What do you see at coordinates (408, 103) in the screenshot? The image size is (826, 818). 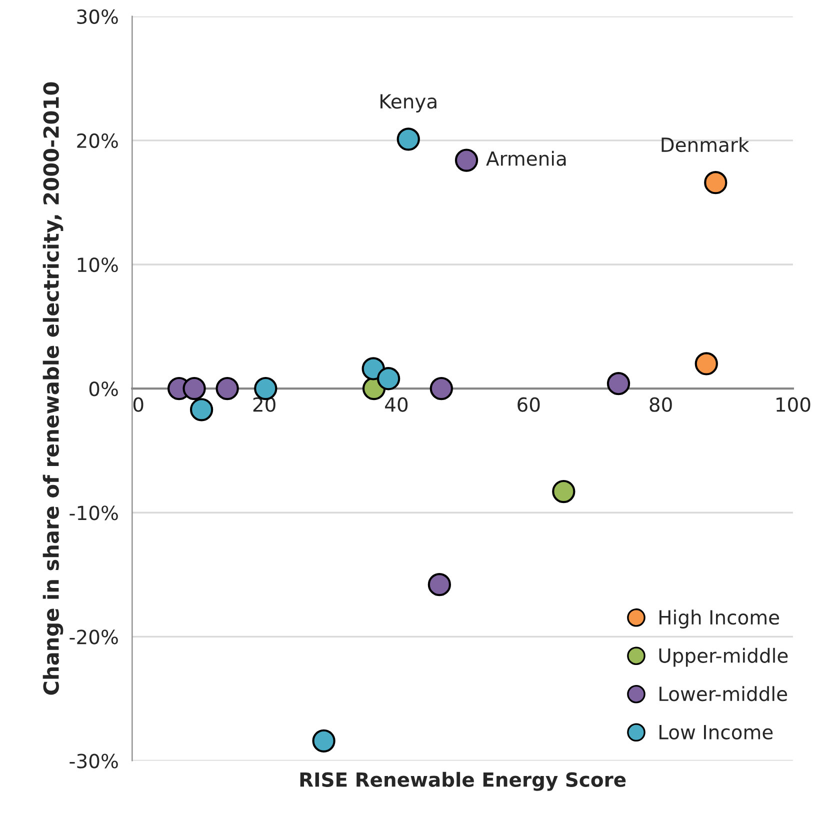 I see `annotation: Kenya` at bounding box center [408, 103].